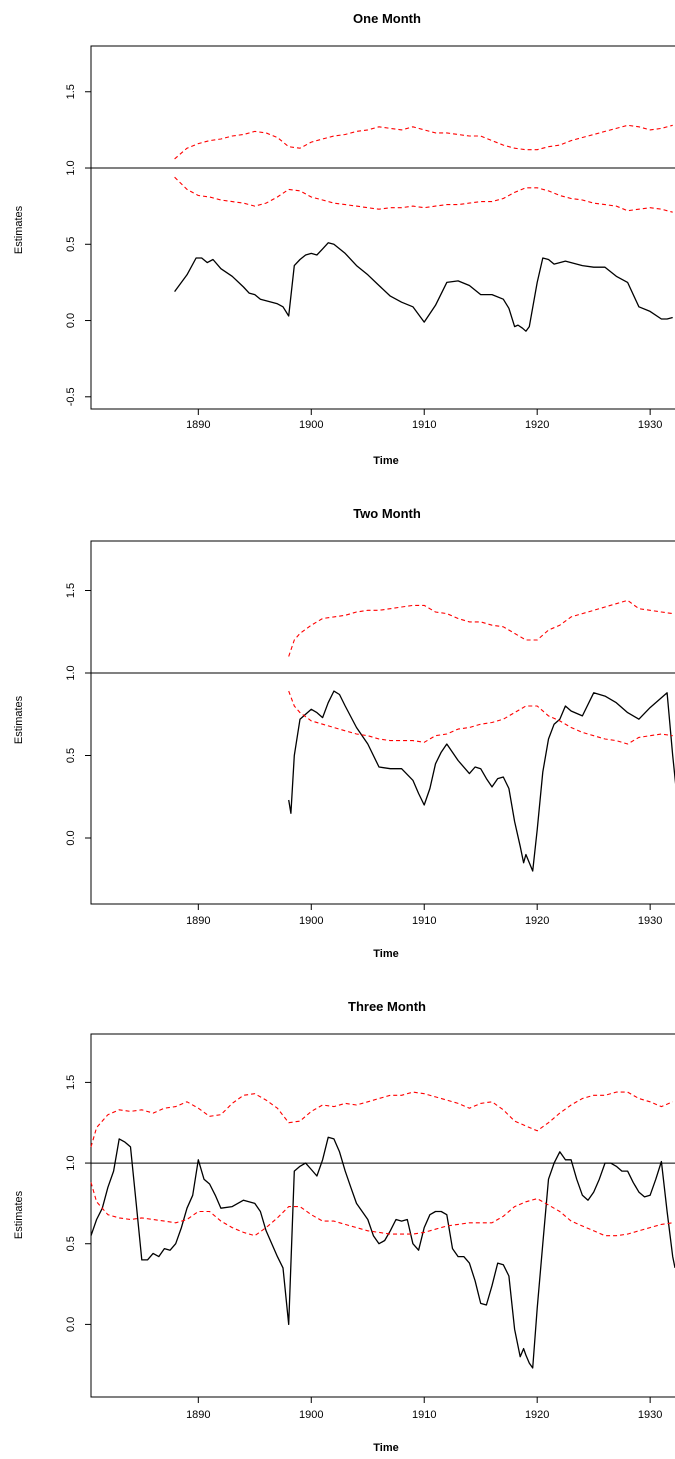  I want to click on chart-title: Three Month, so click(387, 1006).